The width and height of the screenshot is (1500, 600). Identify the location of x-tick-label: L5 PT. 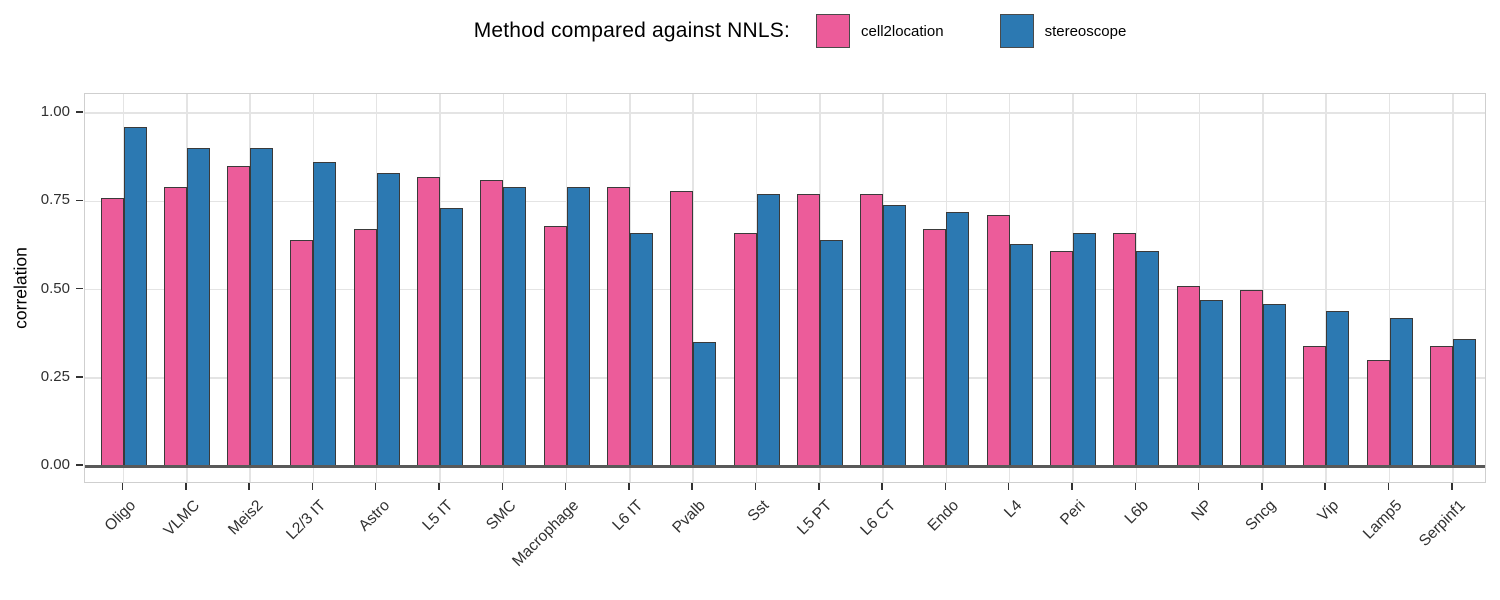
(815, 518).